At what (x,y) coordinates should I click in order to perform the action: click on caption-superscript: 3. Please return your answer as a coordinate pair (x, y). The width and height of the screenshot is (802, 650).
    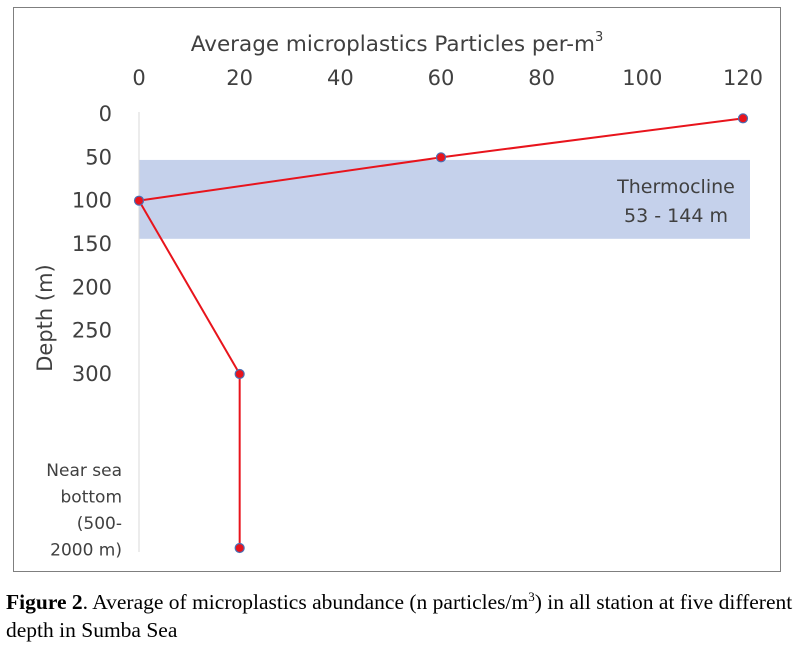
    Looking at the image, I should click on (531, 596).